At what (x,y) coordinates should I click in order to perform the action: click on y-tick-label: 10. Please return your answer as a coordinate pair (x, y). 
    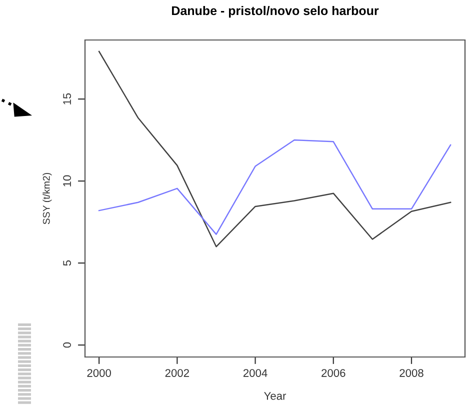
    Looking at the image, I should click on (67, 180).